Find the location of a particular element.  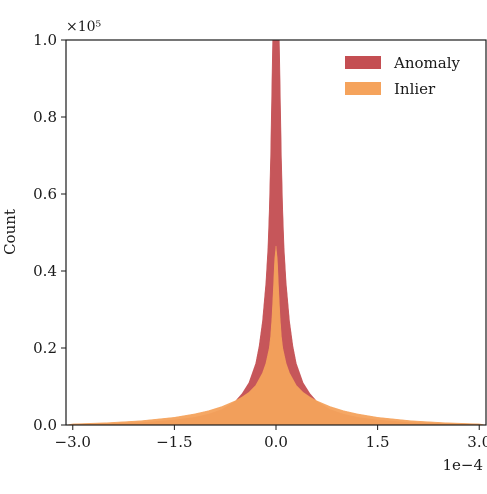

x-tick-label: −3.0 is located at coordinates (73, 442).